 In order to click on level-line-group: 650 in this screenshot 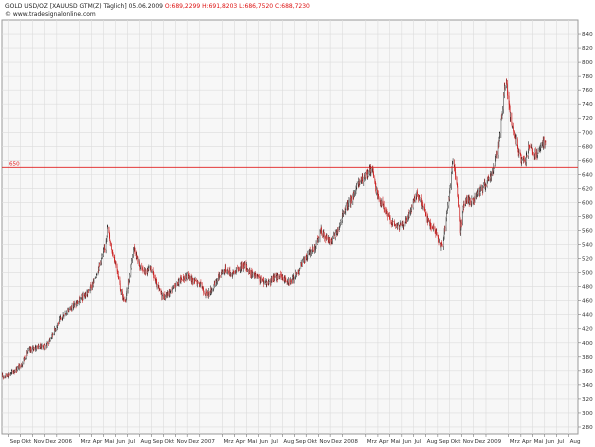, I will do `click(290, 164)`.